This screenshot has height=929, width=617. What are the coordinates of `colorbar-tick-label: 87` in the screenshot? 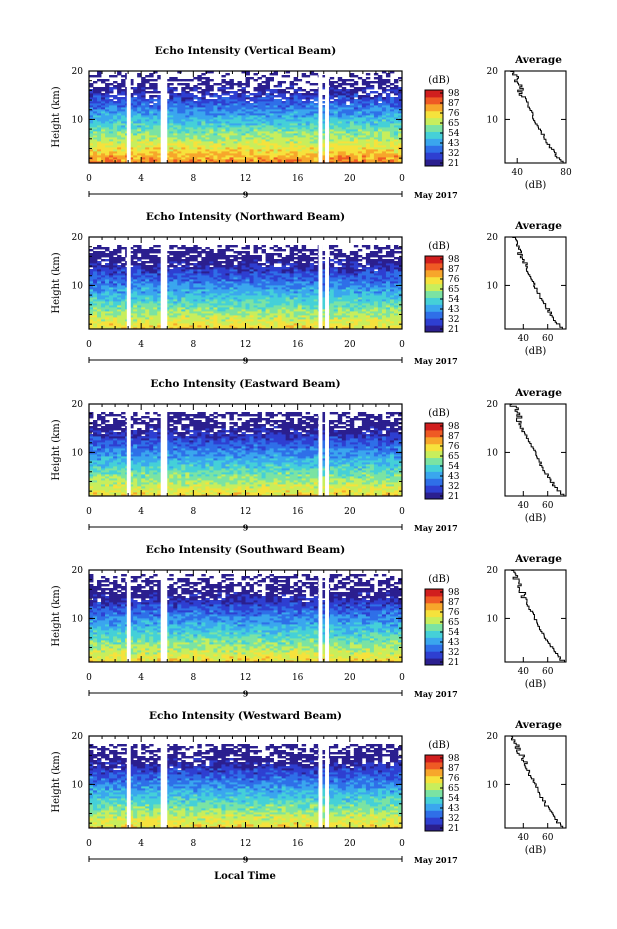 It's located at (454, 104).